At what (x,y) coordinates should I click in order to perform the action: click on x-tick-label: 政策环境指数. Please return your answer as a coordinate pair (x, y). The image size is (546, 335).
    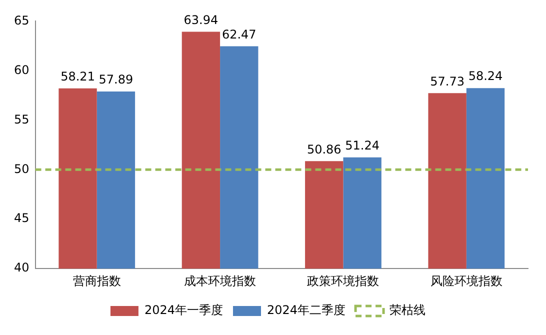
    Looking at the image, I should click on (343, 281).